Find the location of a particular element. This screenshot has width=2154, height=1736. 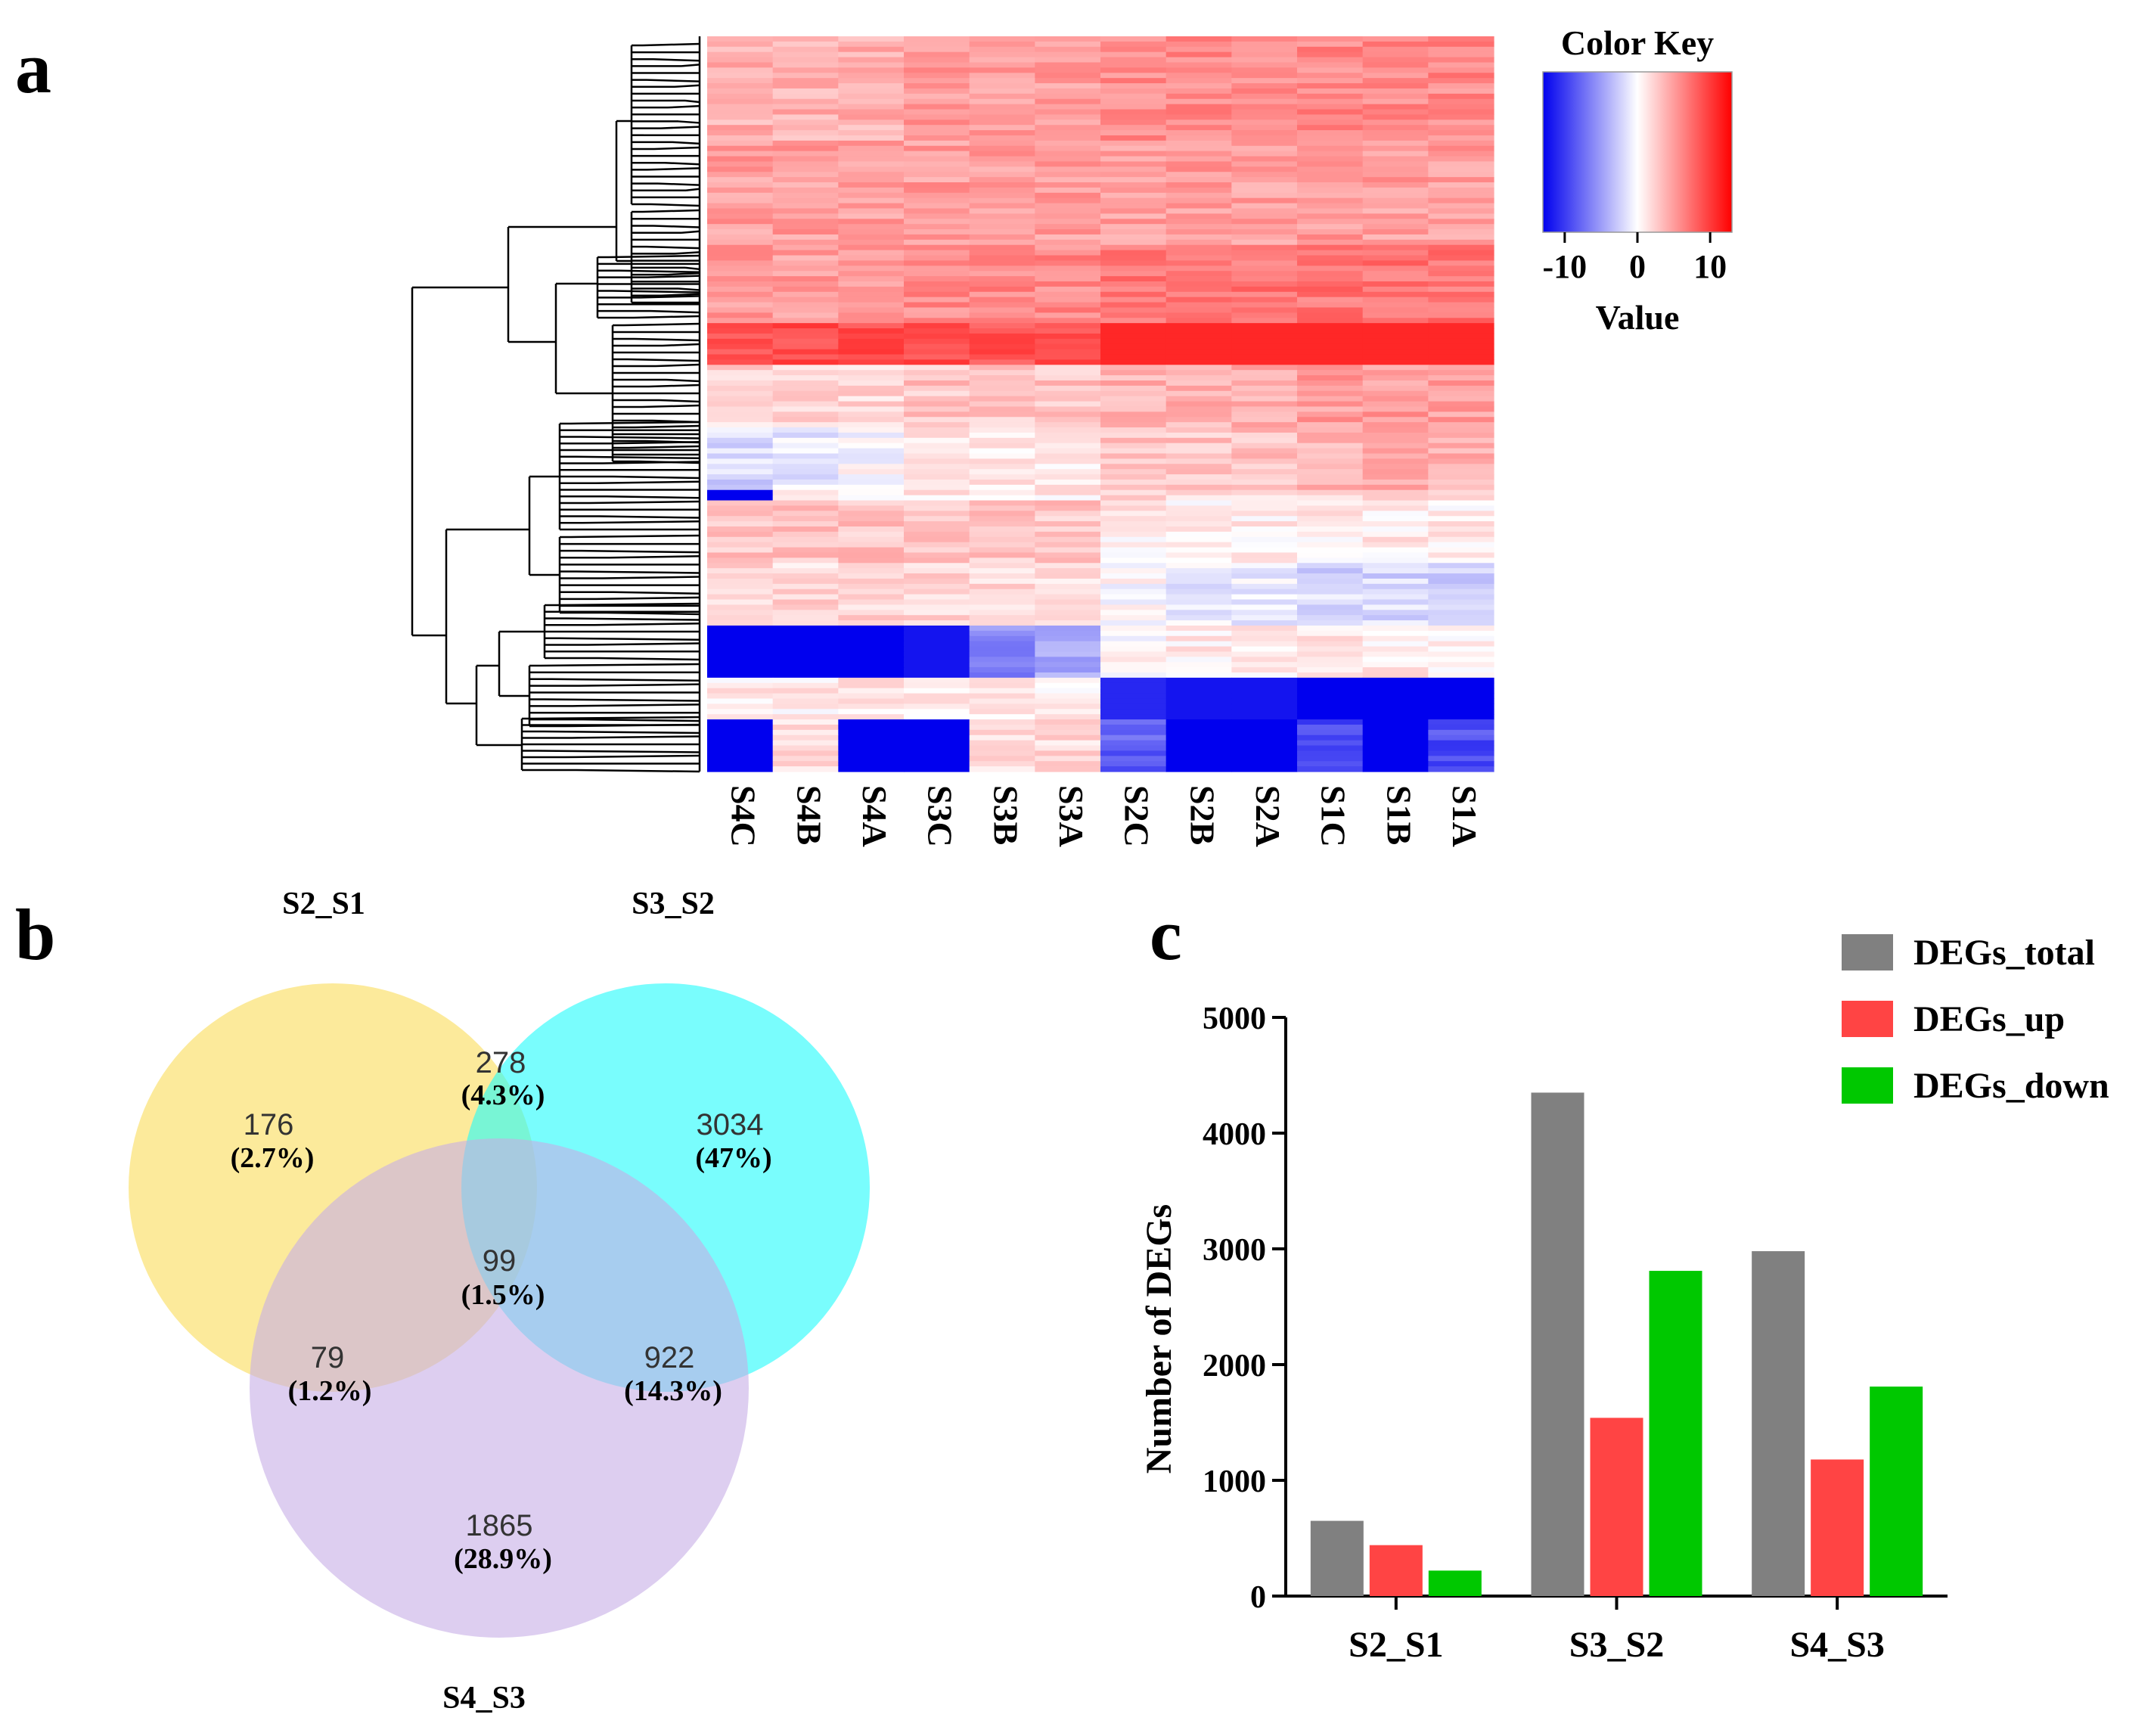

venn-percent: (2.7%) is located at coordinates (273, 1158).